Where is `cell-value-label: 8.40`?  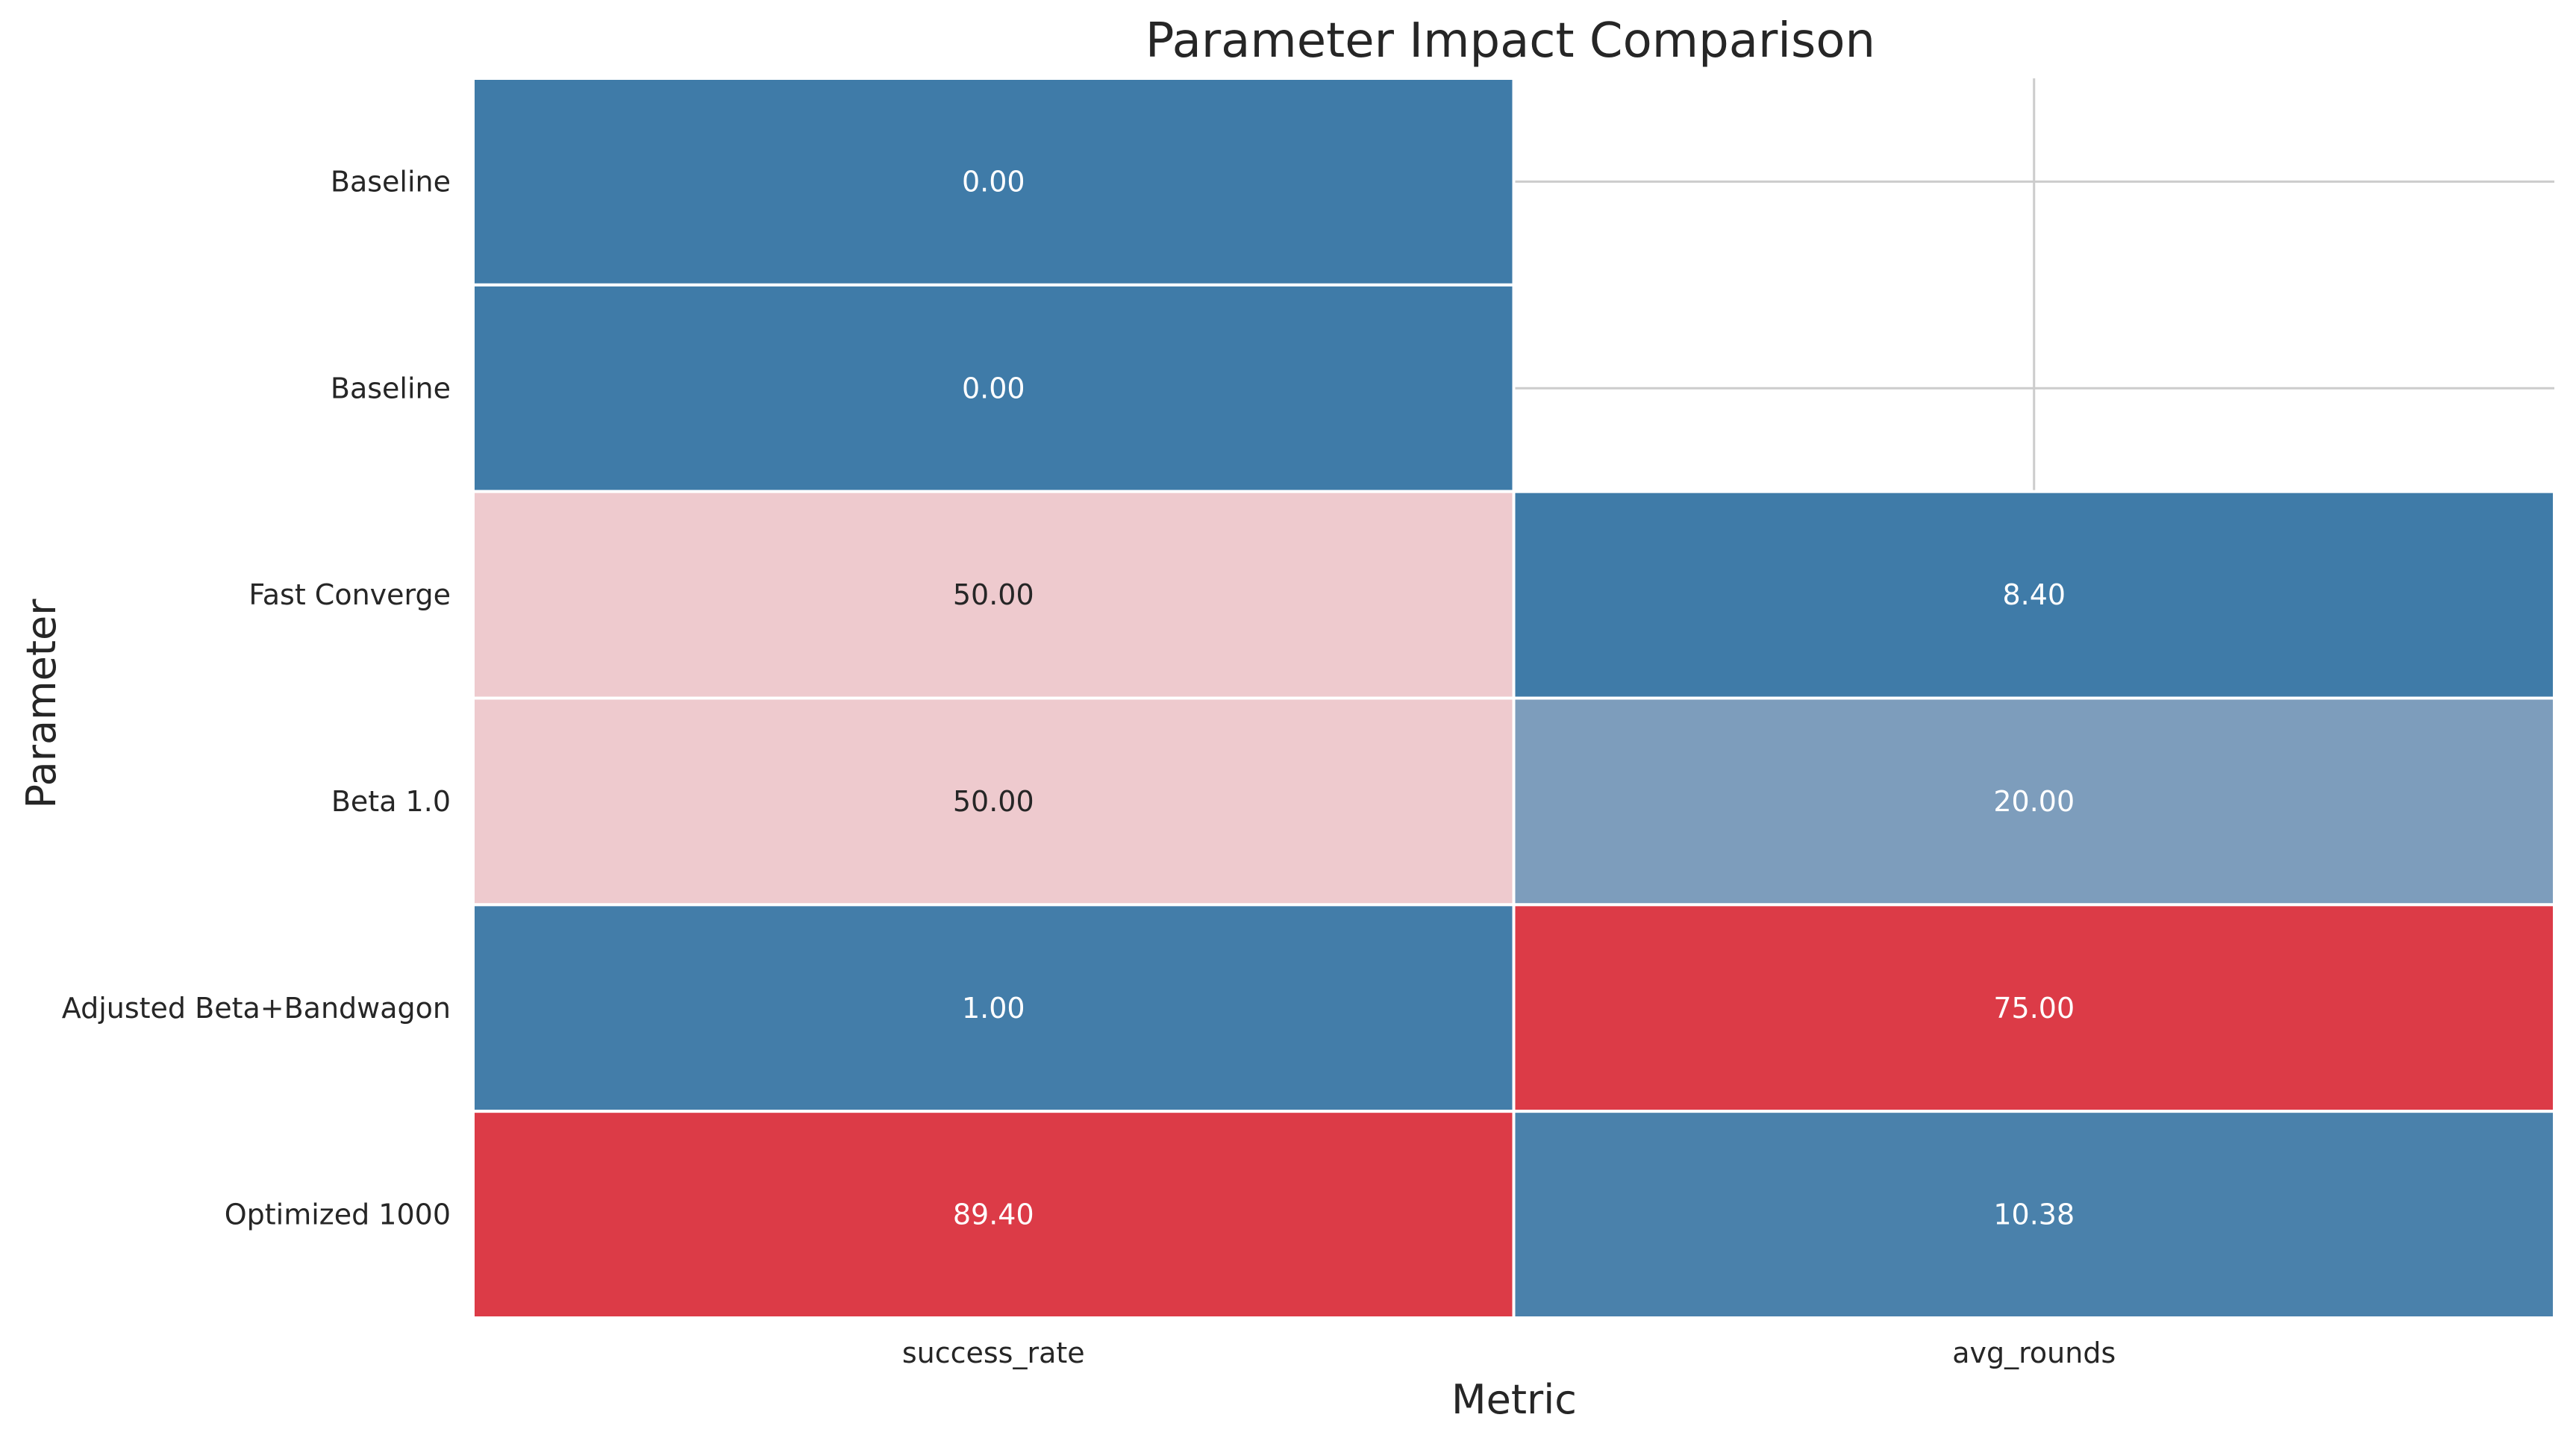 cell-value-label: 8.40 is located at coordinates (2034, 594).